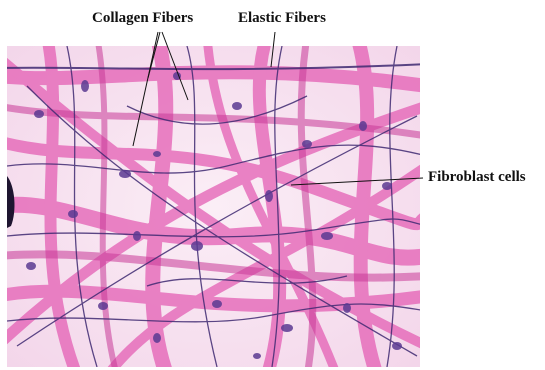 The height and width of the screenshot is (370, 545). I want to click on elastic-fibers-label: Elastic Fibers, so click(282, 18).